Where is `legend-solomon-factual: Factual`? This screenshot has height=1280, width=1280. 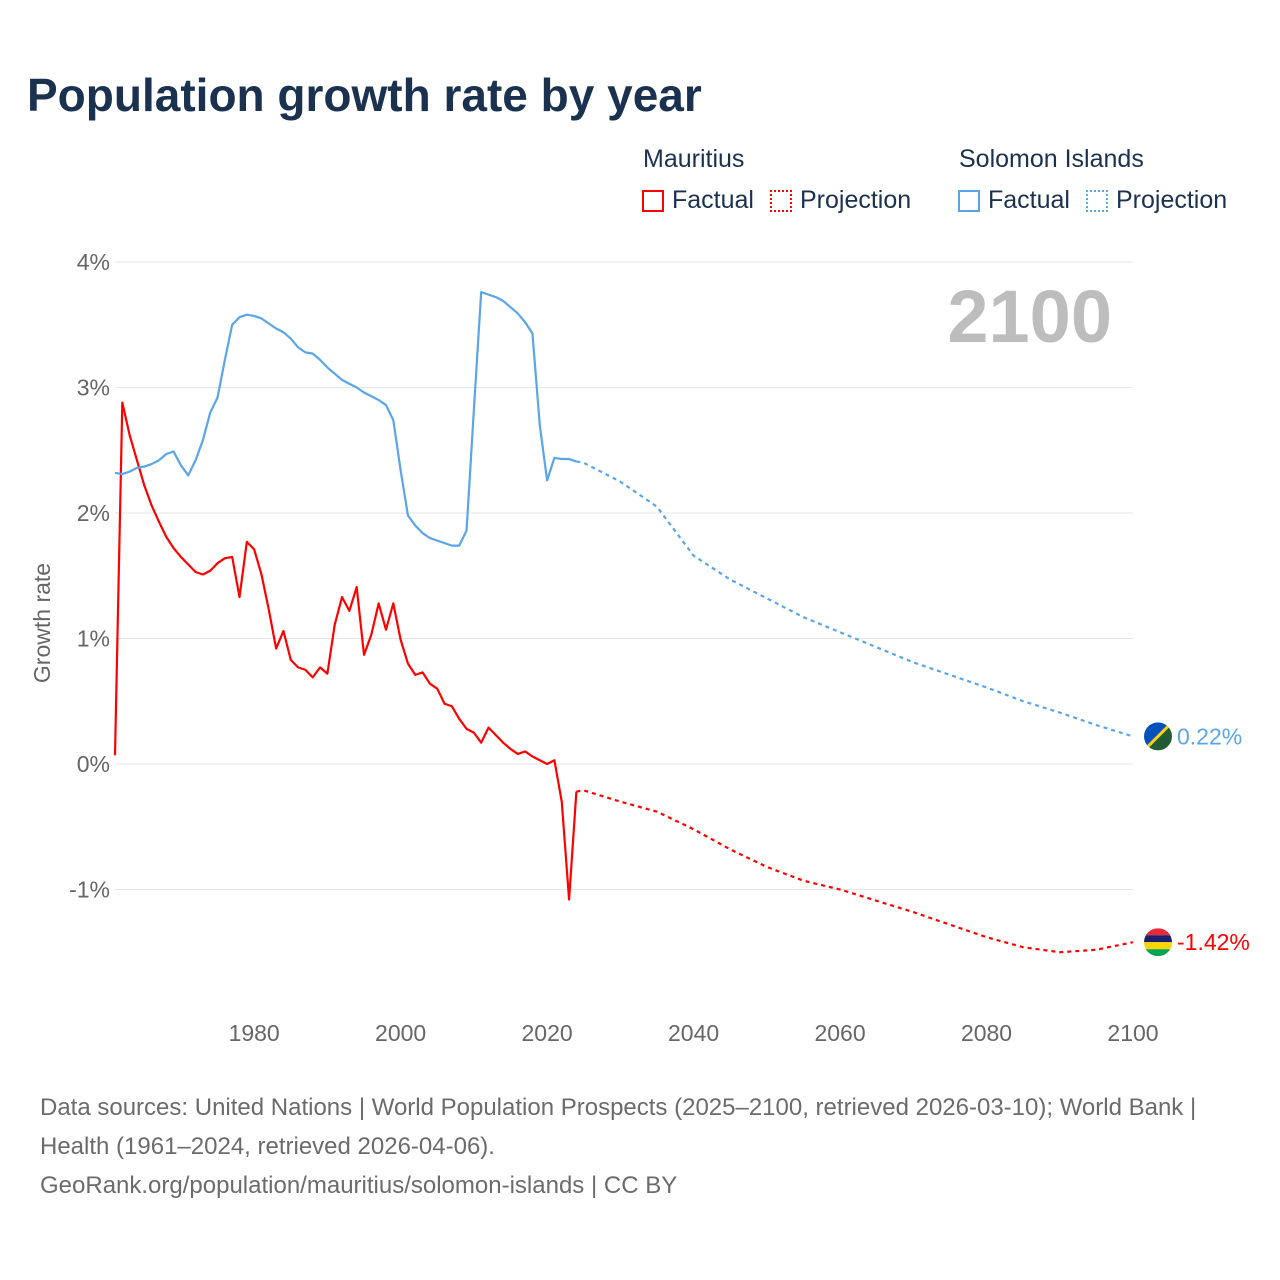
legend-solomon-factual: Factual is located at coordinates (1014, 200).